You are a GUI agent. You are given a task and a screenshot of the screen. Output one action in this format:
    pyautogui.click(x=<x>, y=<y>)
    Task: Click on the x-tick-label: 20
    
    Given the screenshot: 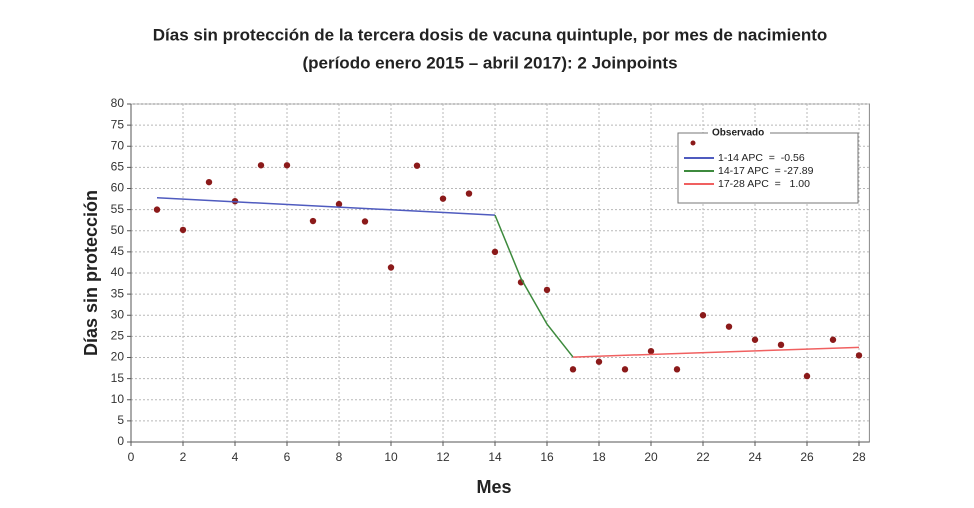 What is the action you would take?
    pyautogui.click(x=651, y=457)
    